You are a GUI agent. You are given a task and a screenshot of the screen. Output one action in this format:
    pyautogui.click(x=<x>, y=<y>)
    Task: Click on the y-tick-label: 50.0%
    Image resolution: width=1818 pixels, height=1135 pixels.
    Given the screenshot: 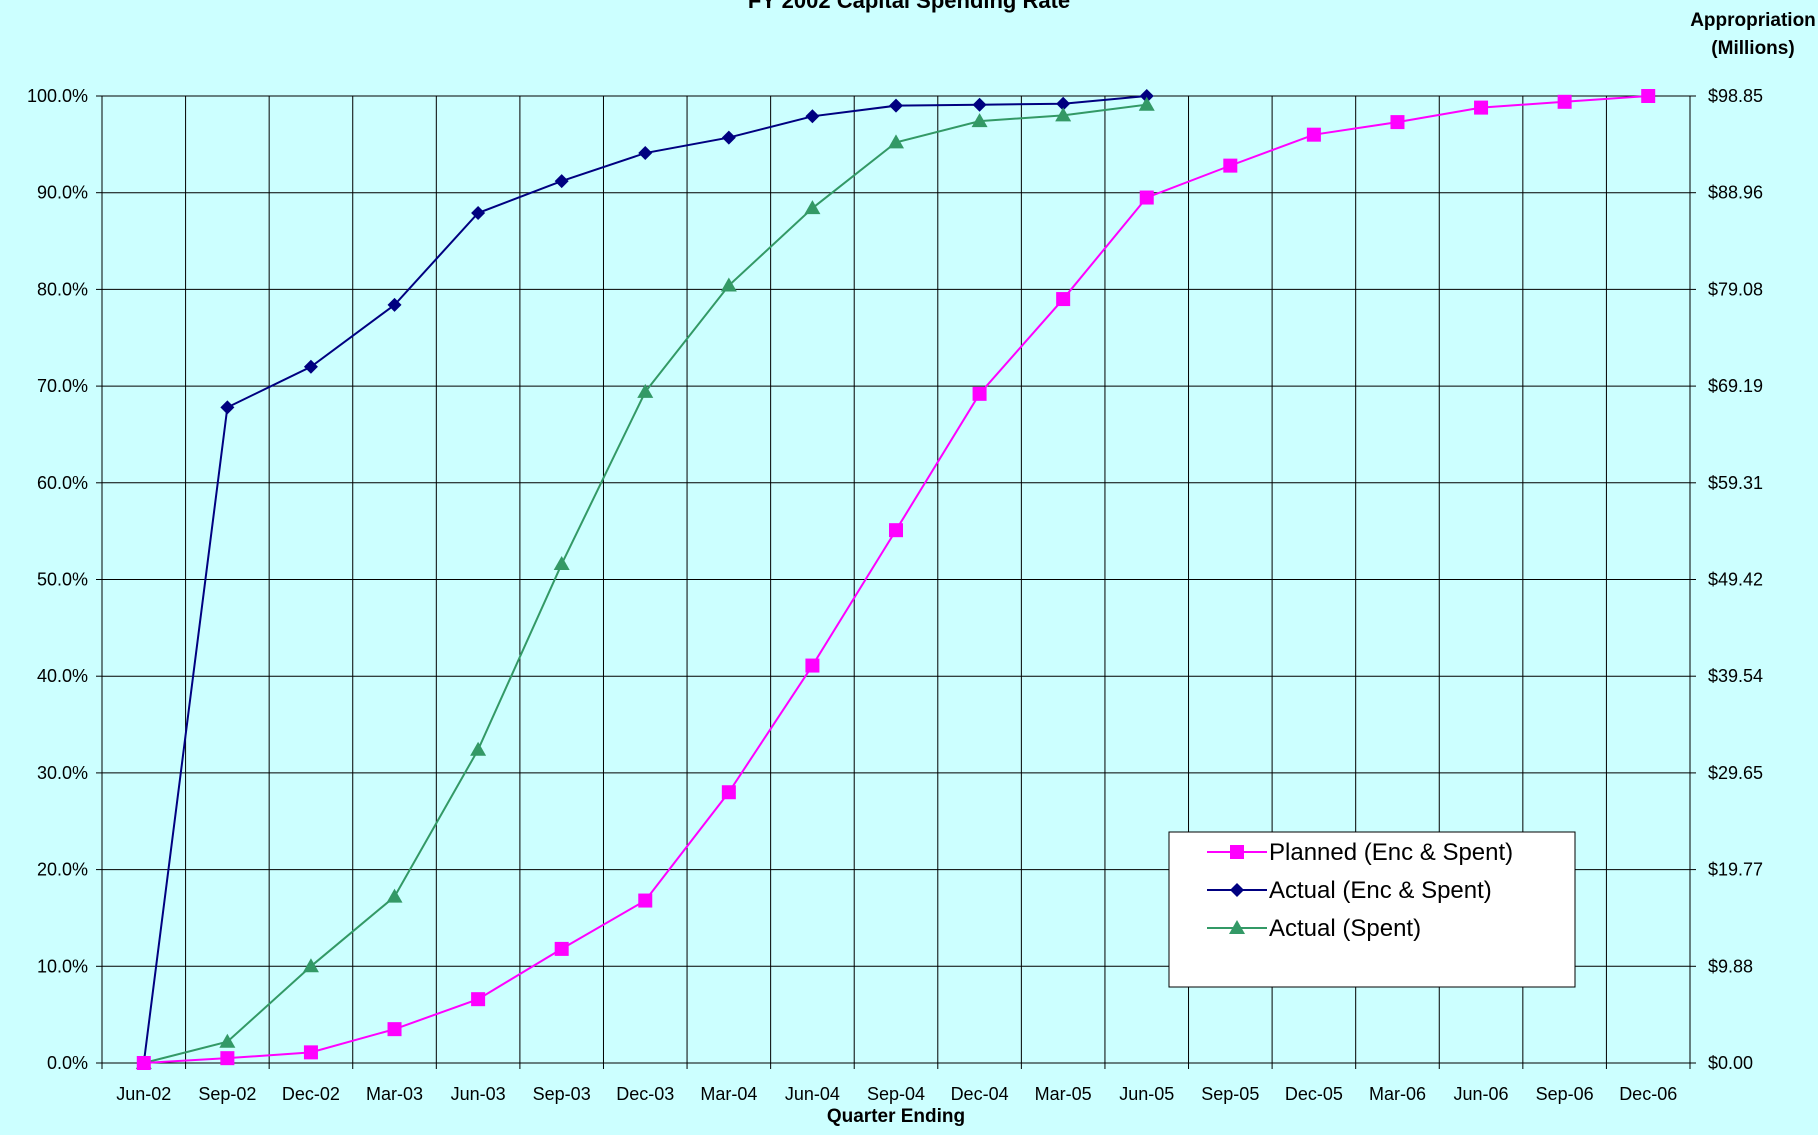 What is the action you would take?
    pyautogui.click(x=62, y=580)
    